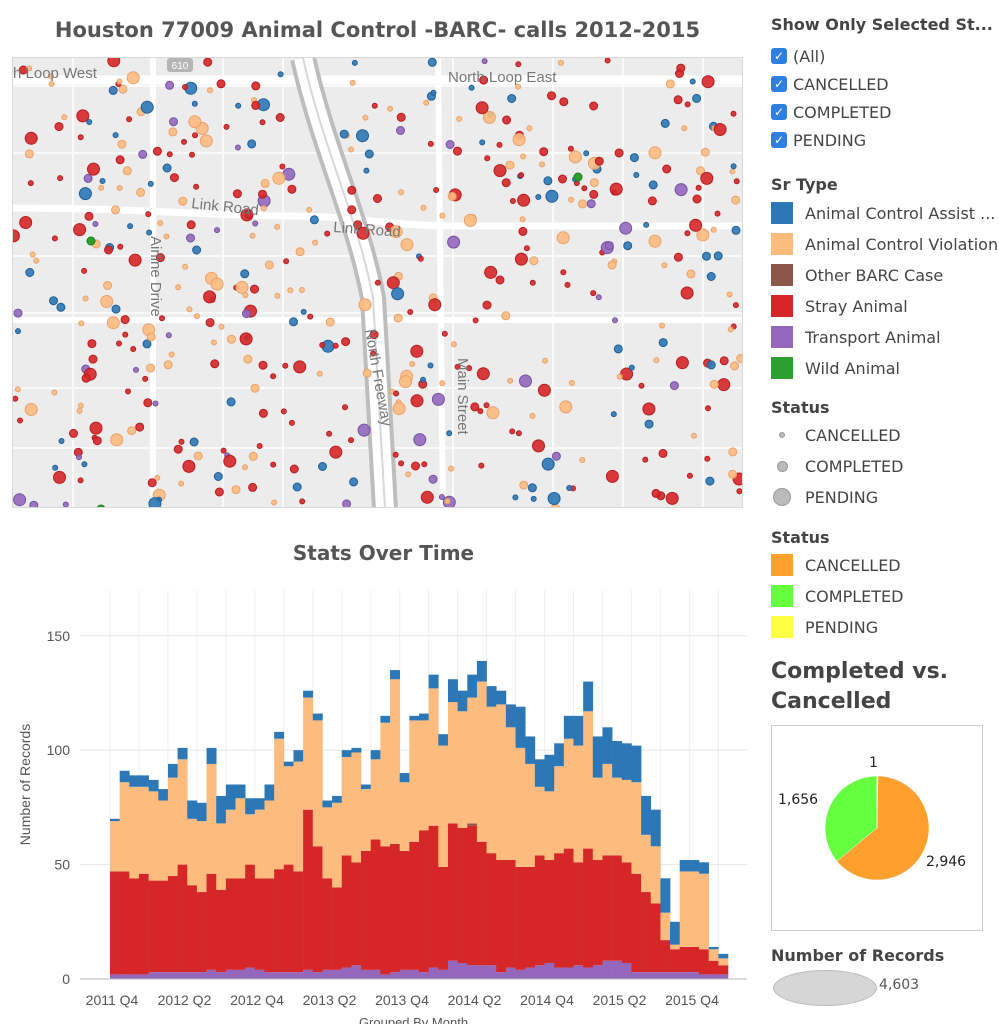 The width and height of the screenshot is (999, 1028). I want to click on legend-item-transport: Transport Animal, so click(856, 337).